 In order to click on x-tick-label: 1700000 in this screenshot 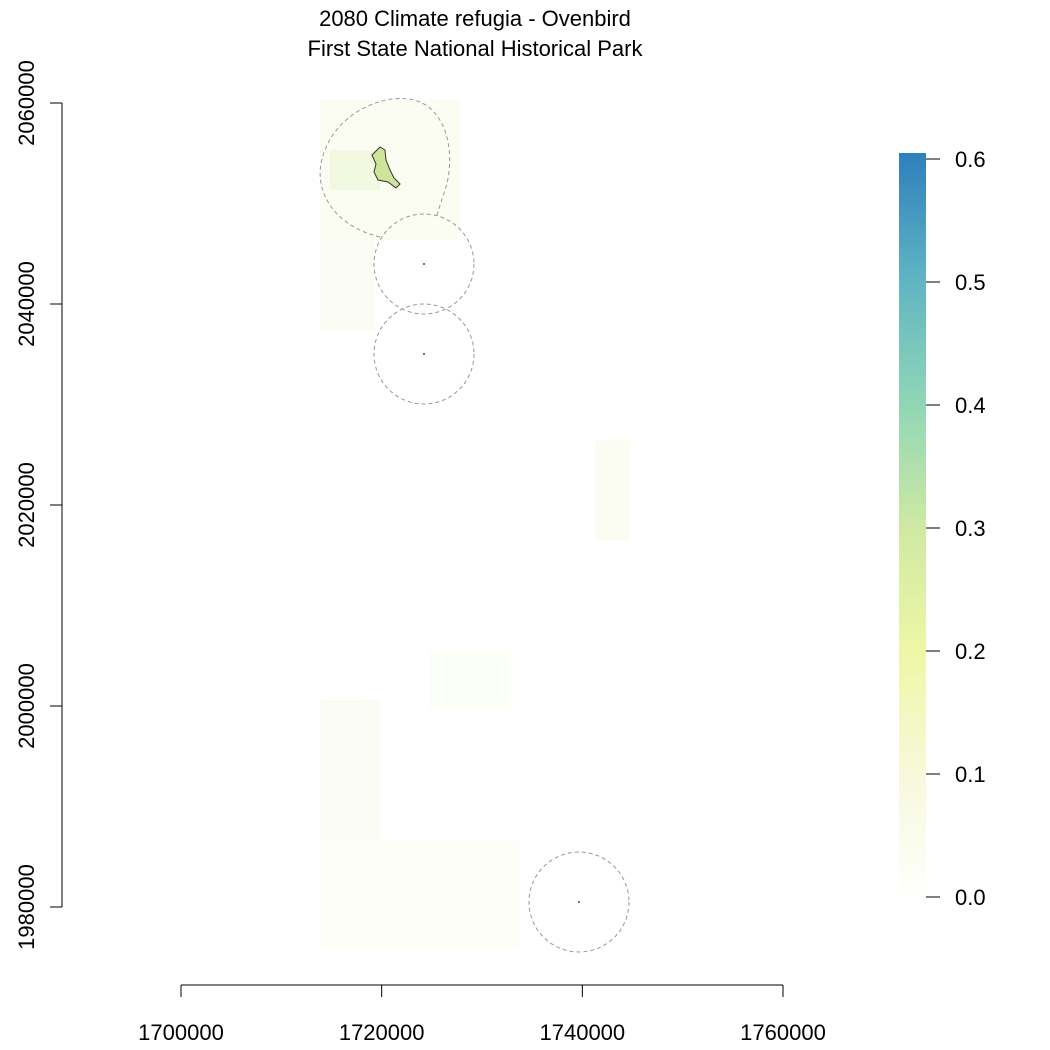, I will do `click(181, 1032)`.